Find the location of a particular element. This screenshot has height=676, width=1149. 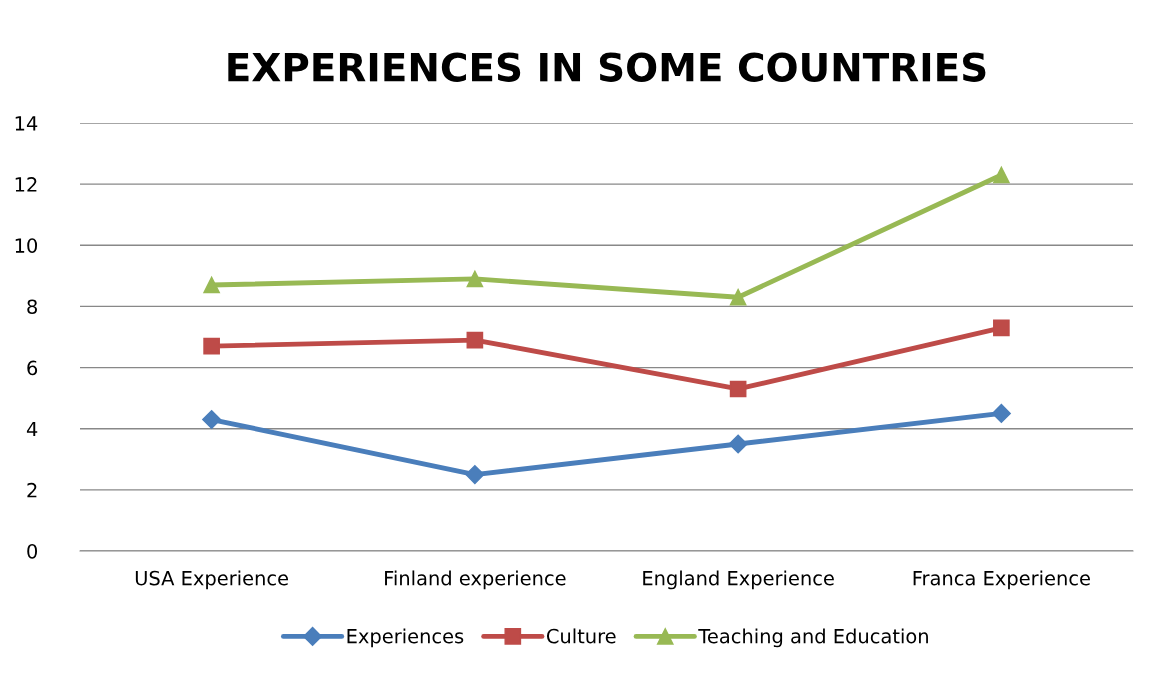

y-tick-label: 10 is located at coordinates (26, 245).